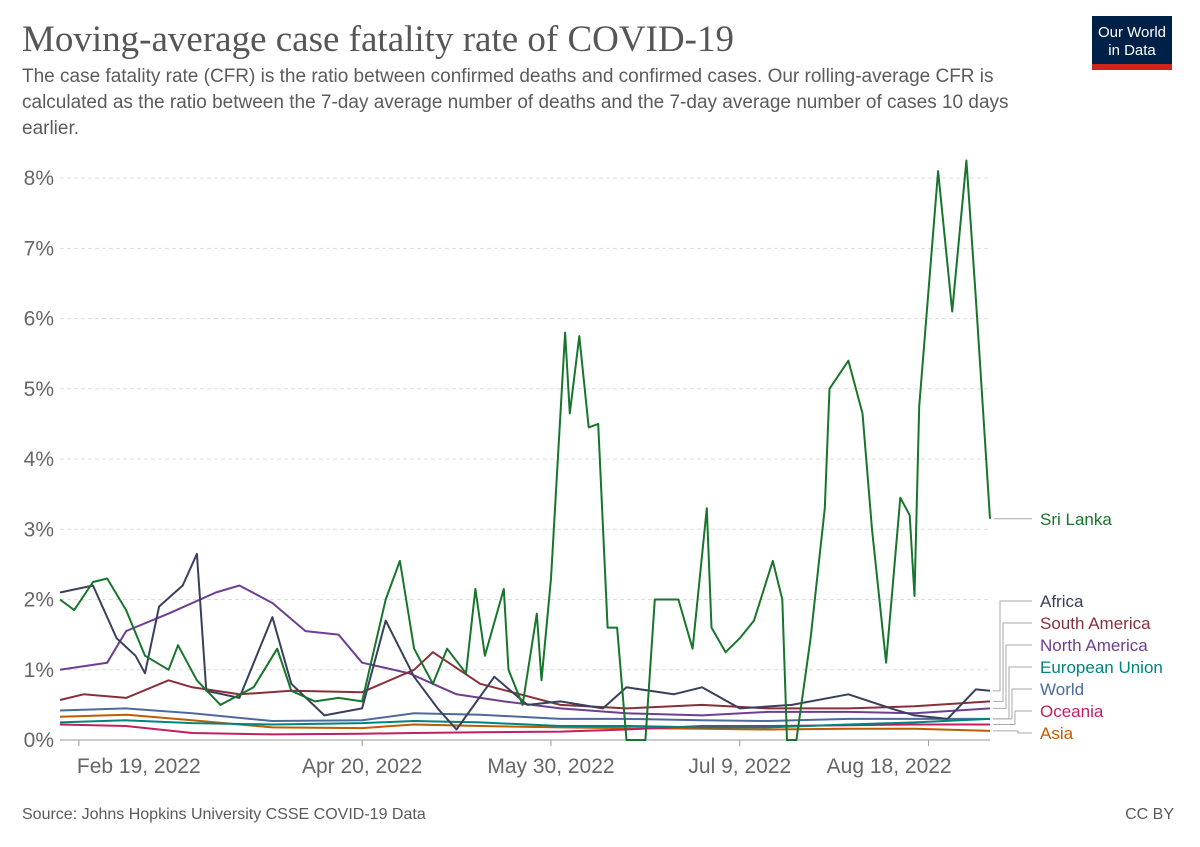 The width and height of the screenshot is (1200, 847). What do you see at coordinates (1076, 519) in the screenshot?
I see `series-label-sri-lanka: Sri Lanka` at bounding box center [1076, 519].